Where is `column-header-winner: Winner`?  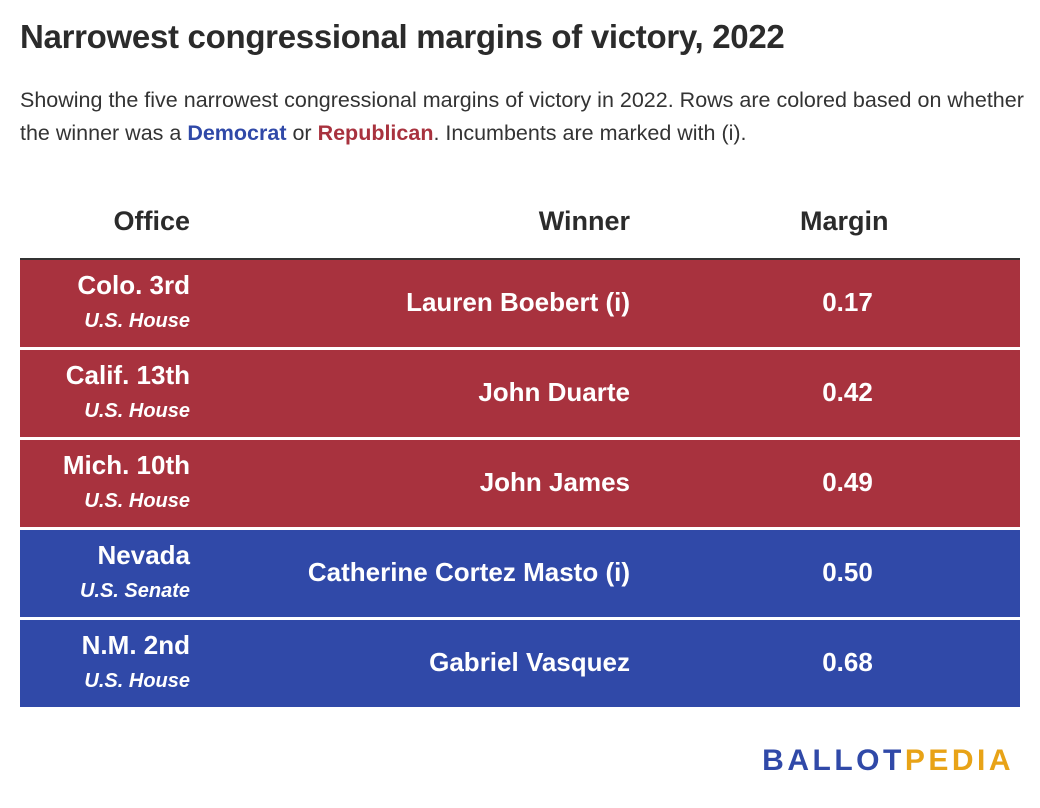 column-header-winner: Winner is located at coordinates (584, 221).